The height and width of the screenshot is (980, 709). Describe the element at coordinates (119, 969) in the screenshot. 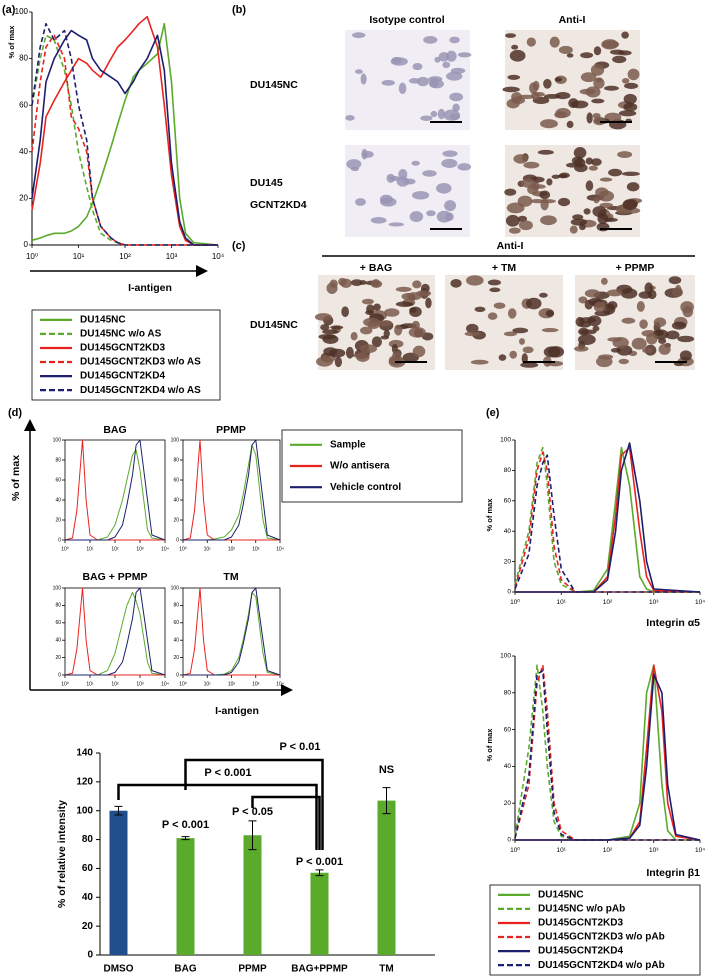

I see `x-tick-label: DMSO` at that location.